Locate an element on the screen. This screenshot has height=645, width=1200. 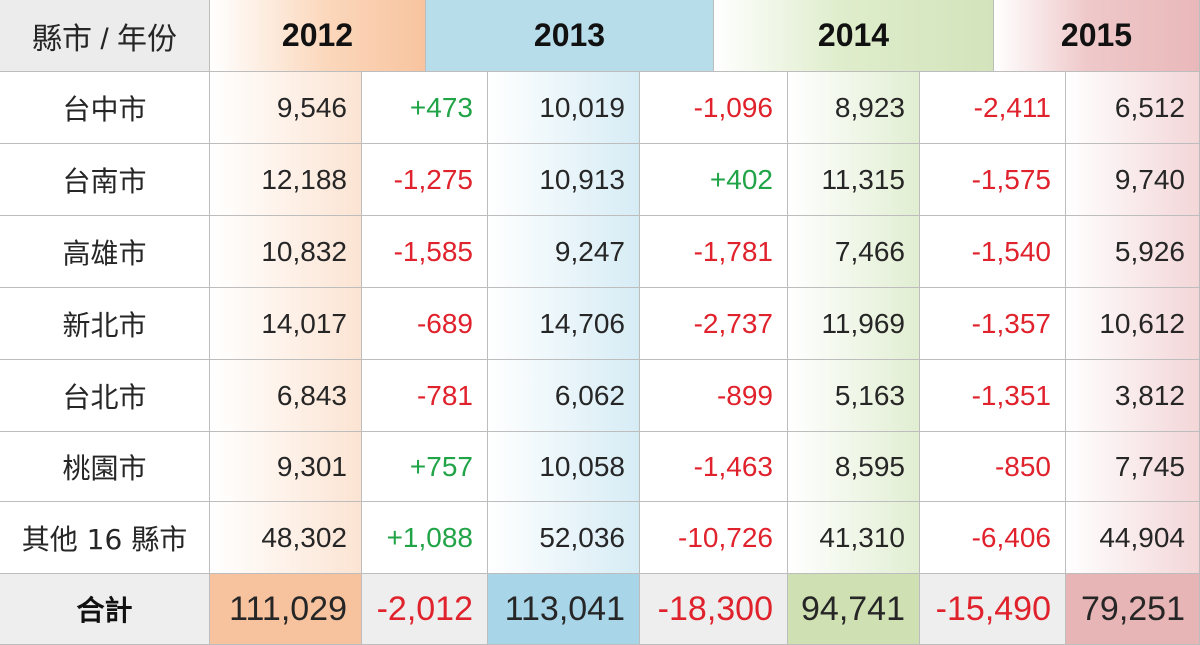
city-cell: 台北市 is located at coordinates (105, 396).